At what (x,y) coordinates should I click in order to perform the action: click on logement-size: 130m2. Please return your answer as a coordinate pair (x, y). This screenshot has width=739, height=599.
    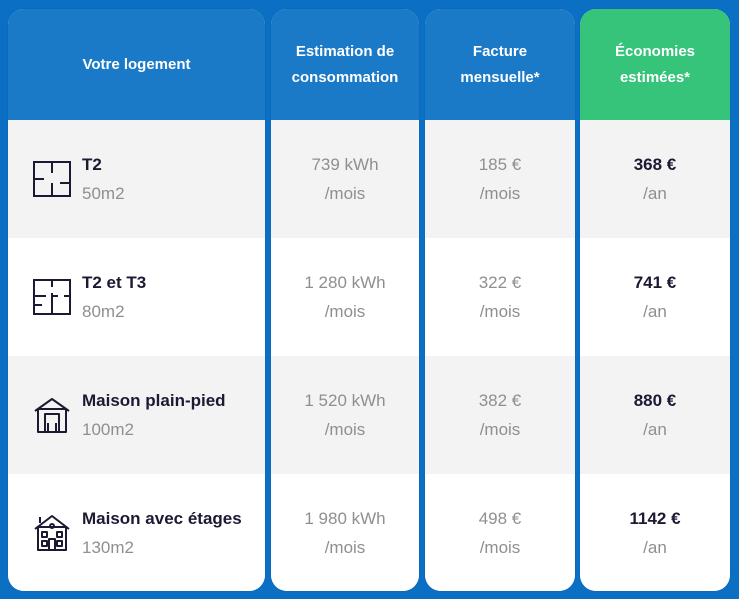
    Looking at the image, I should click on (108, 547).